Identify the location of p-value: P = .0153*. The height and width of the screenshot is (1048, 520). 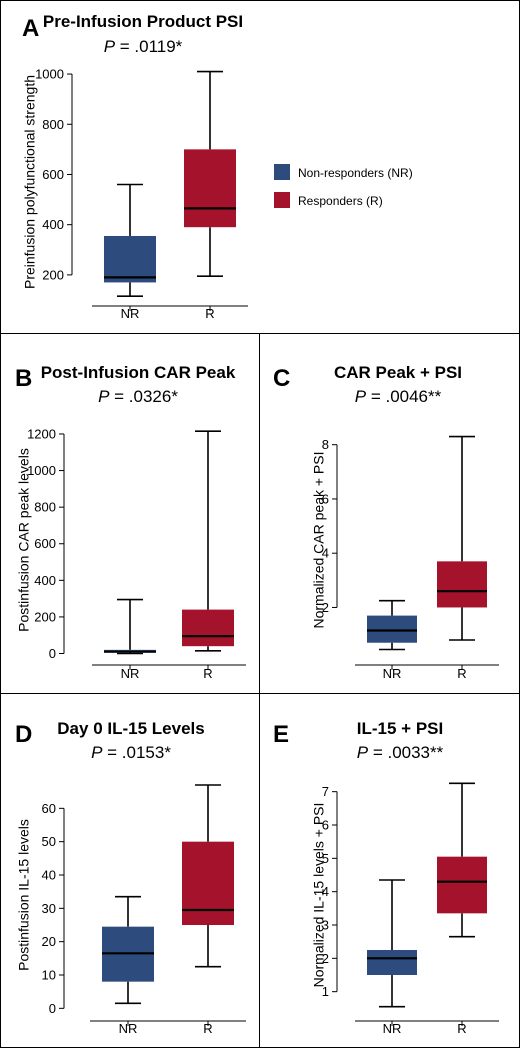
(131, 752).